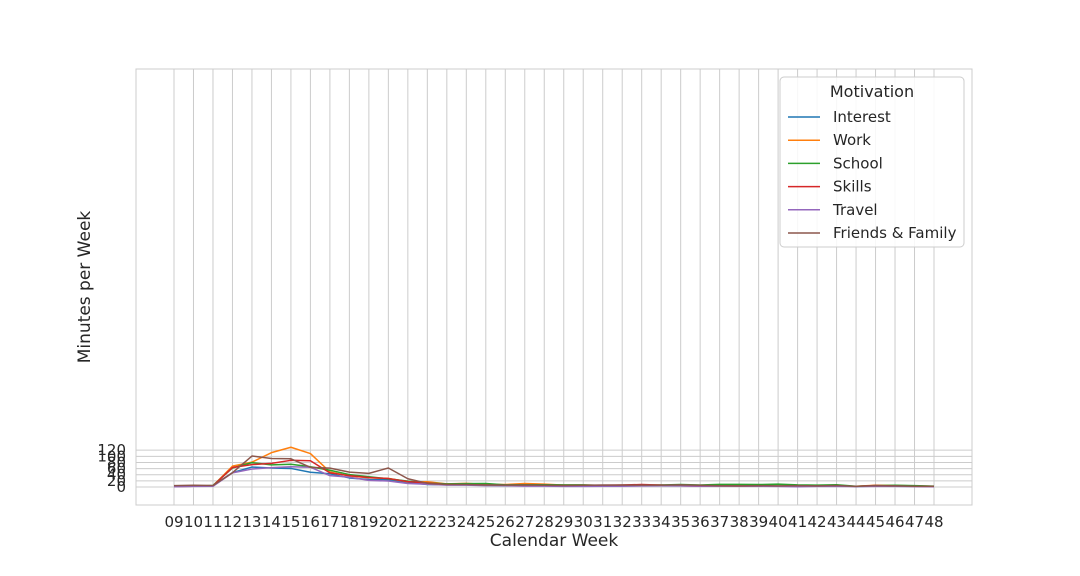 The height and width of the screenshot is (576, 1080). I want to click on x-tick-label: 34, so click(661, 522).